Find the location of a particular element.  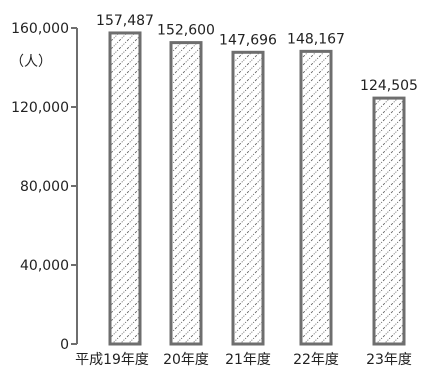

y-axis-unit-label: （人） is located at coordinates (31, 62).